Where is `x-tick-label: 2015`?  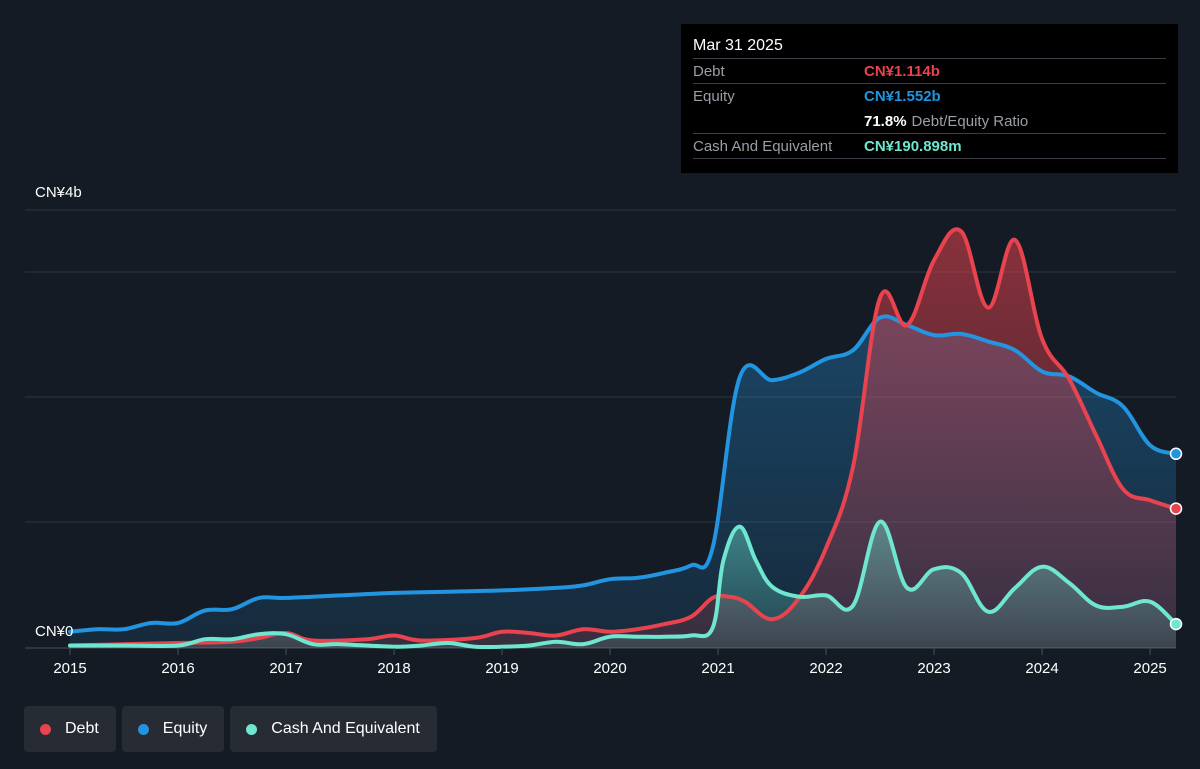
x-tick-label: 2015 is located at coordinates (69, 668).